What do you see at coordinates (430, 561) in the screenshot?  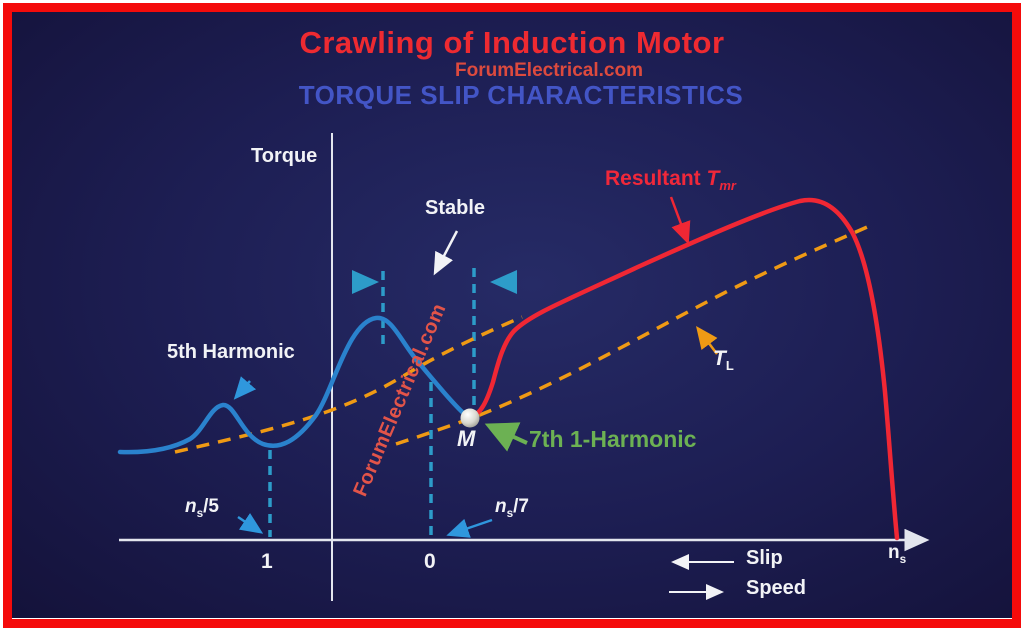 I see `x-tick-zero: 0` at bounding box center [430, 561].